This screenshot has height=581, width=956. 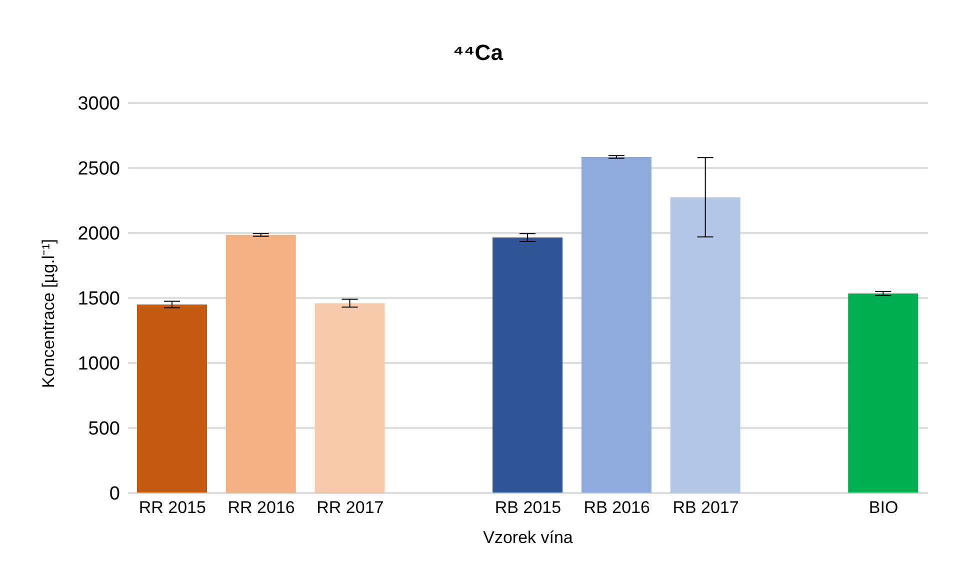 I want to click on x-tick-label: RR 2015, so click(x=172, y=508).